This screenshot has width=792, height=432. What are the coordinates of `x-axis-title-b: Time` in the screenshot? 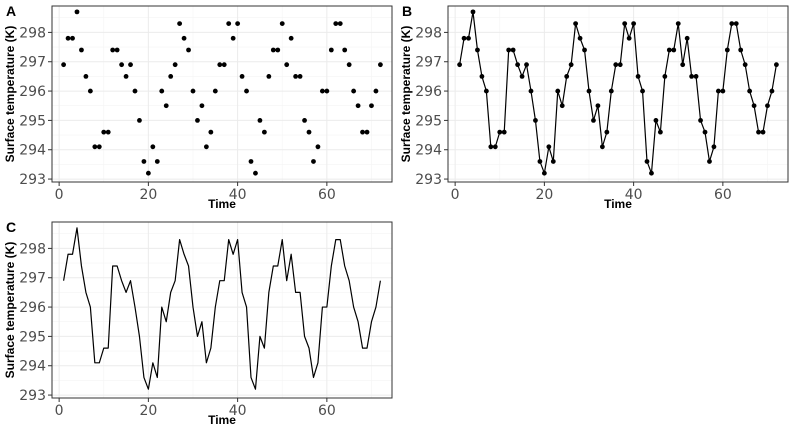 It's located at (618, 204).